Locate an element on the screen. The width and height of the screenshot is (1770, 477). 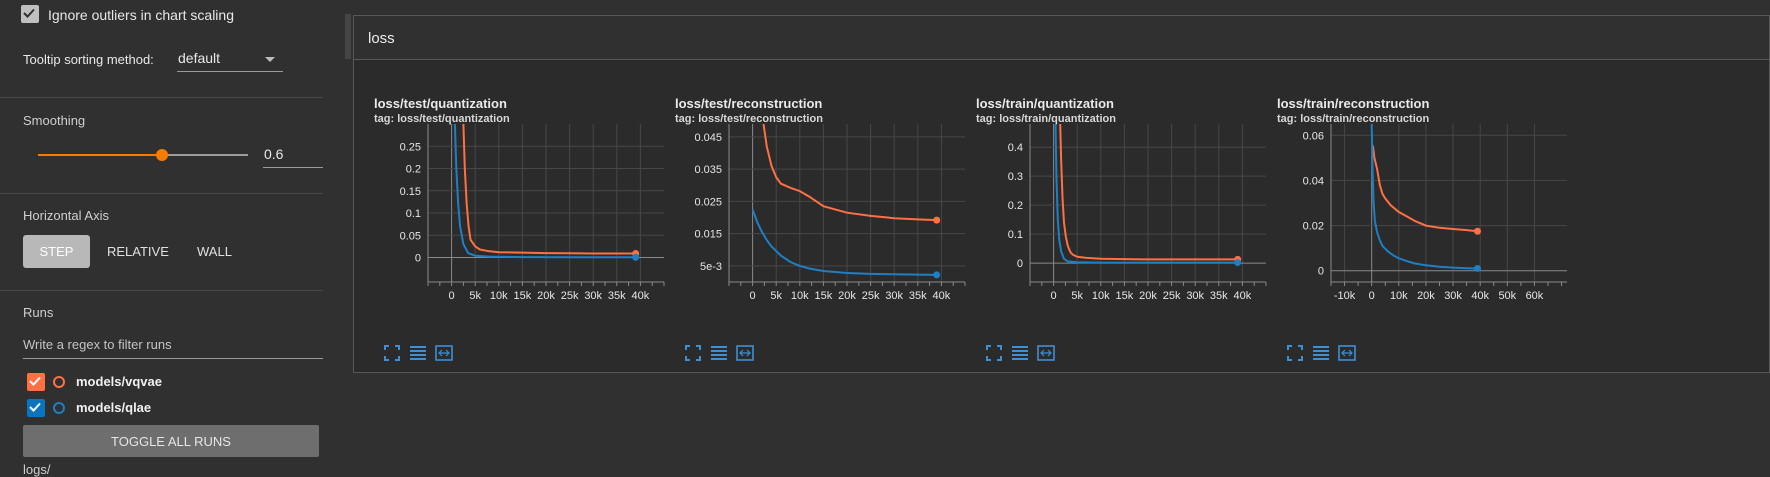
run-checkbox-vqvae is located at coordinates (36, 382).